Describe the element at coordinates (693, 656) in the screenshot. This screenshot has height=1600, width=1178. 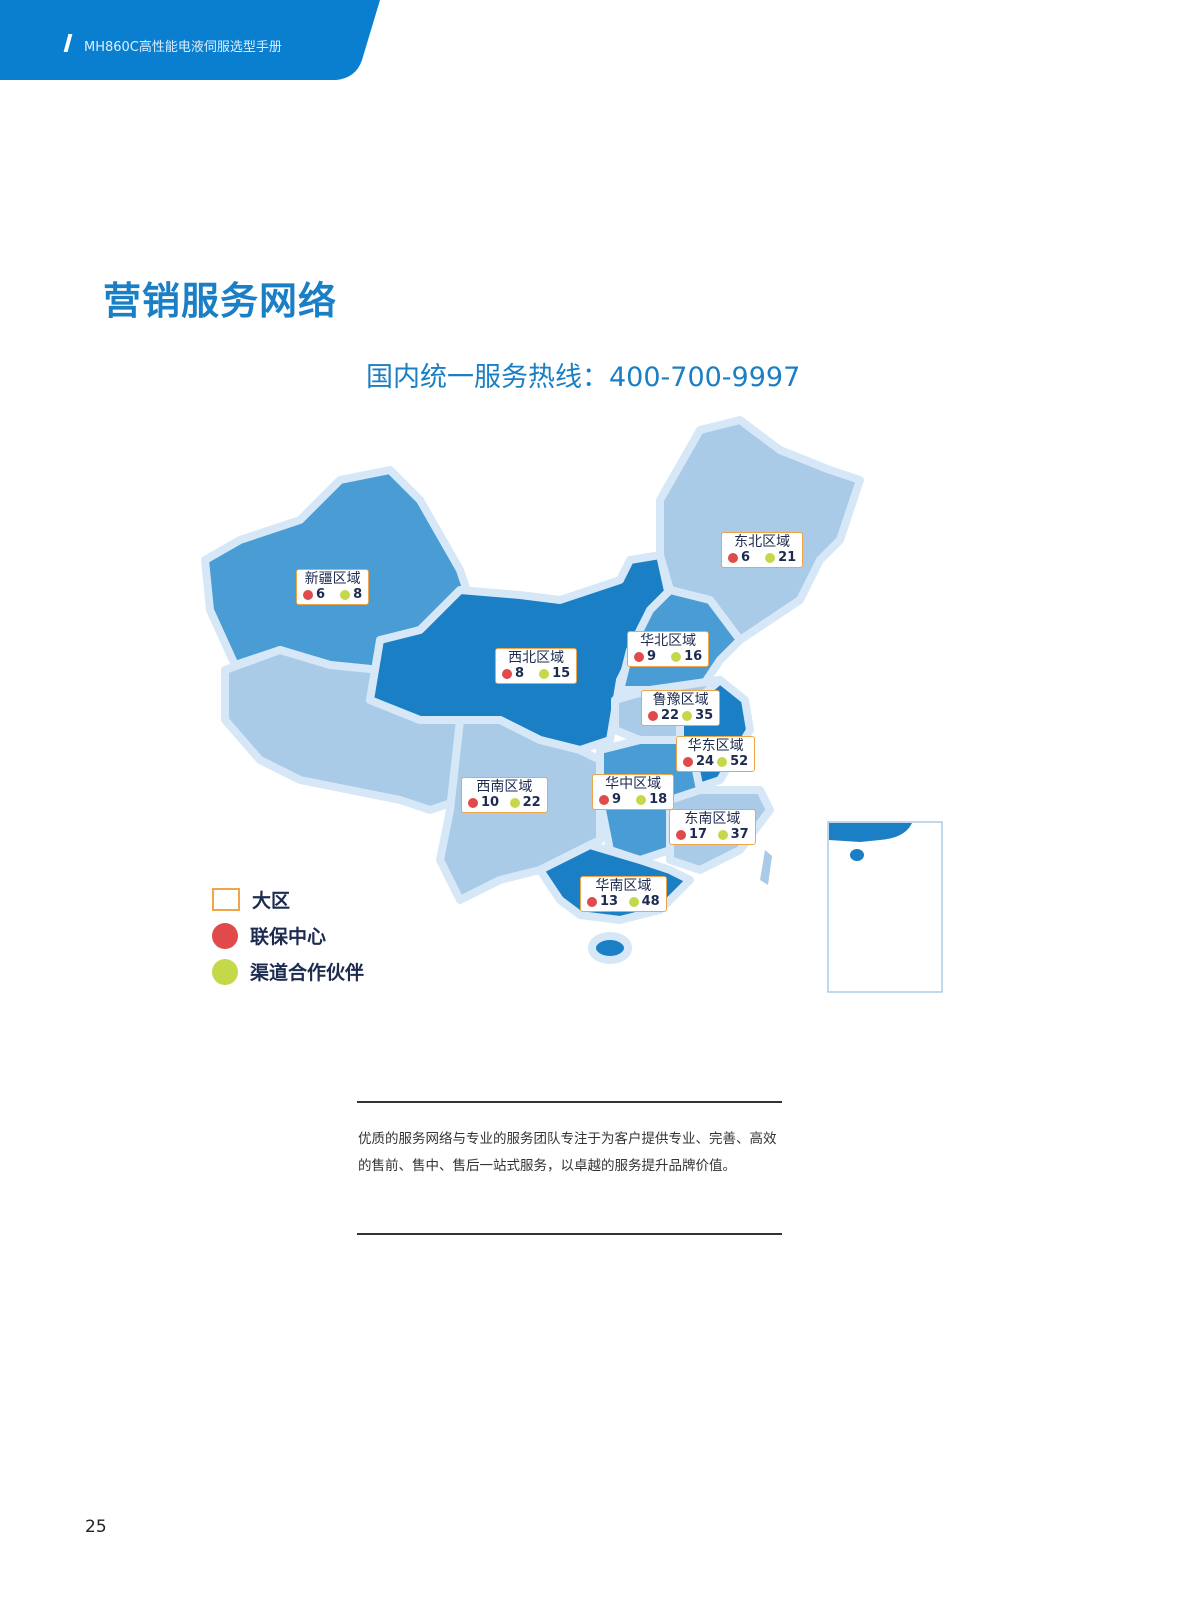
I see `partner-count: 16` at that location.